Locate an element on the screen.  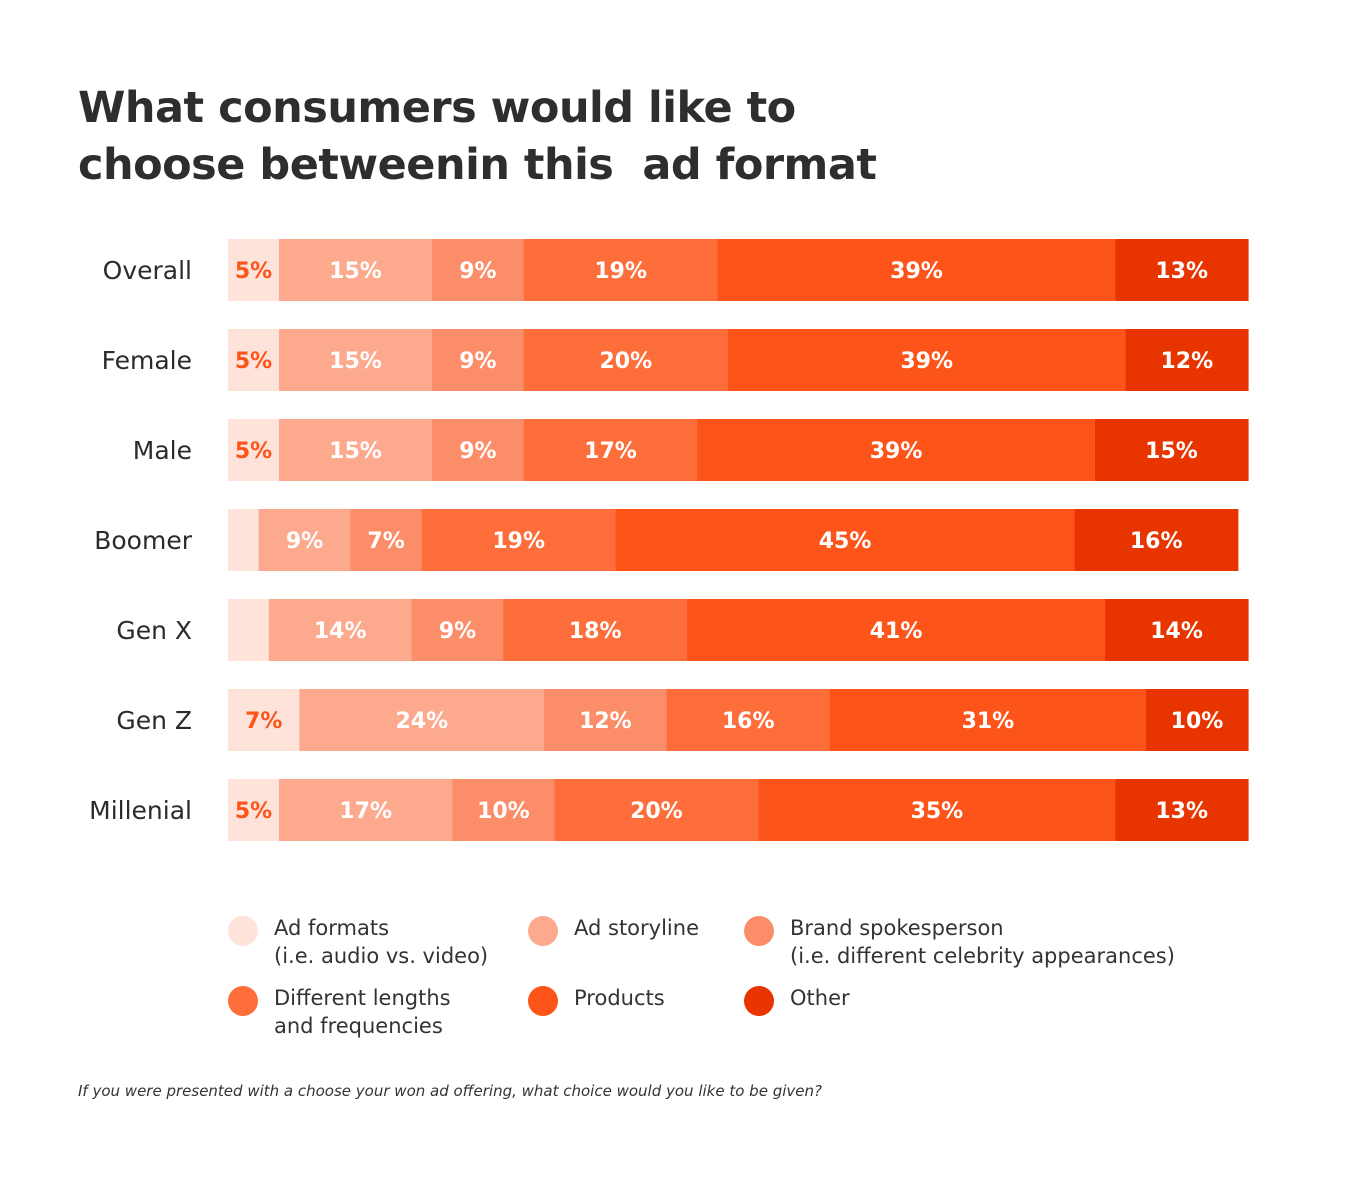
chart-title-line-1: What consumers would like to is located at coordinates (437, 108).